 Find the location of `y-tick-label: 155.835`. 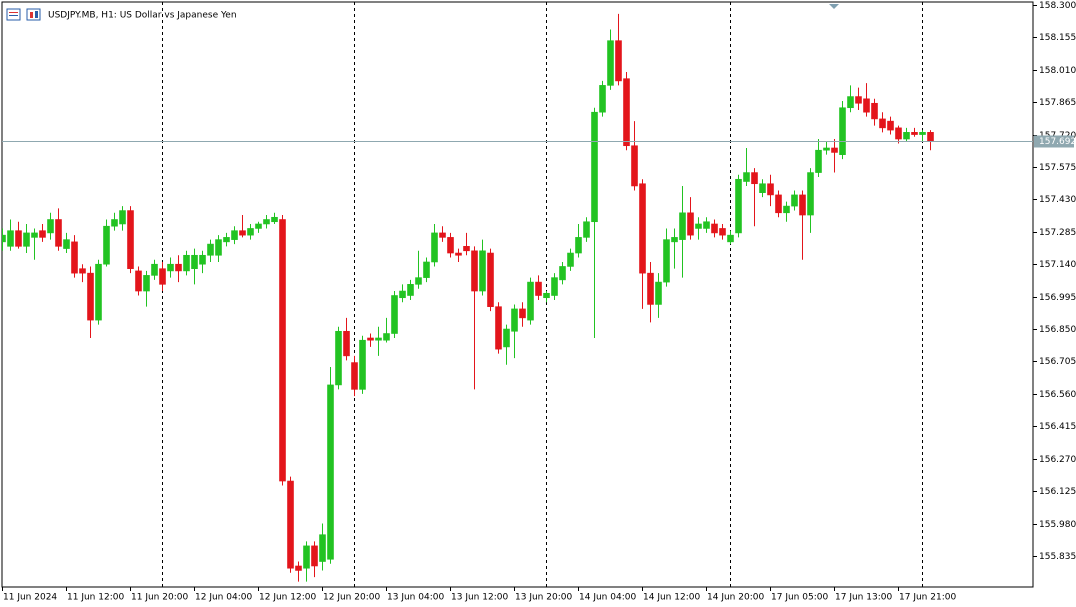

y-tick-label: 155.835 is located at coordinates (1057, 557).